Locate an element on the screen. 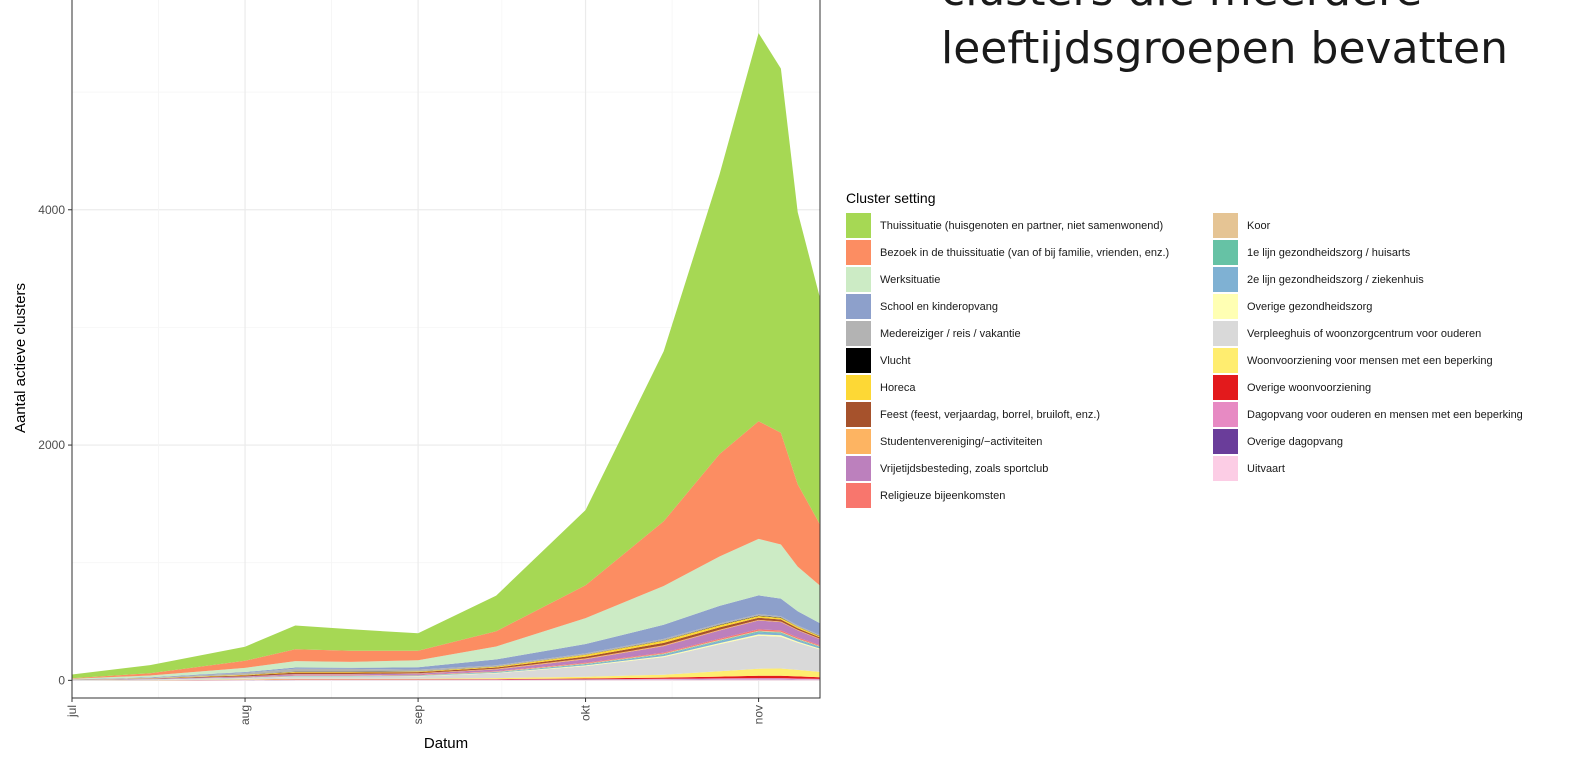 This screenshot has height=763, width=1594. legend-label: Werksituatie is located at coordinates (910, 279).